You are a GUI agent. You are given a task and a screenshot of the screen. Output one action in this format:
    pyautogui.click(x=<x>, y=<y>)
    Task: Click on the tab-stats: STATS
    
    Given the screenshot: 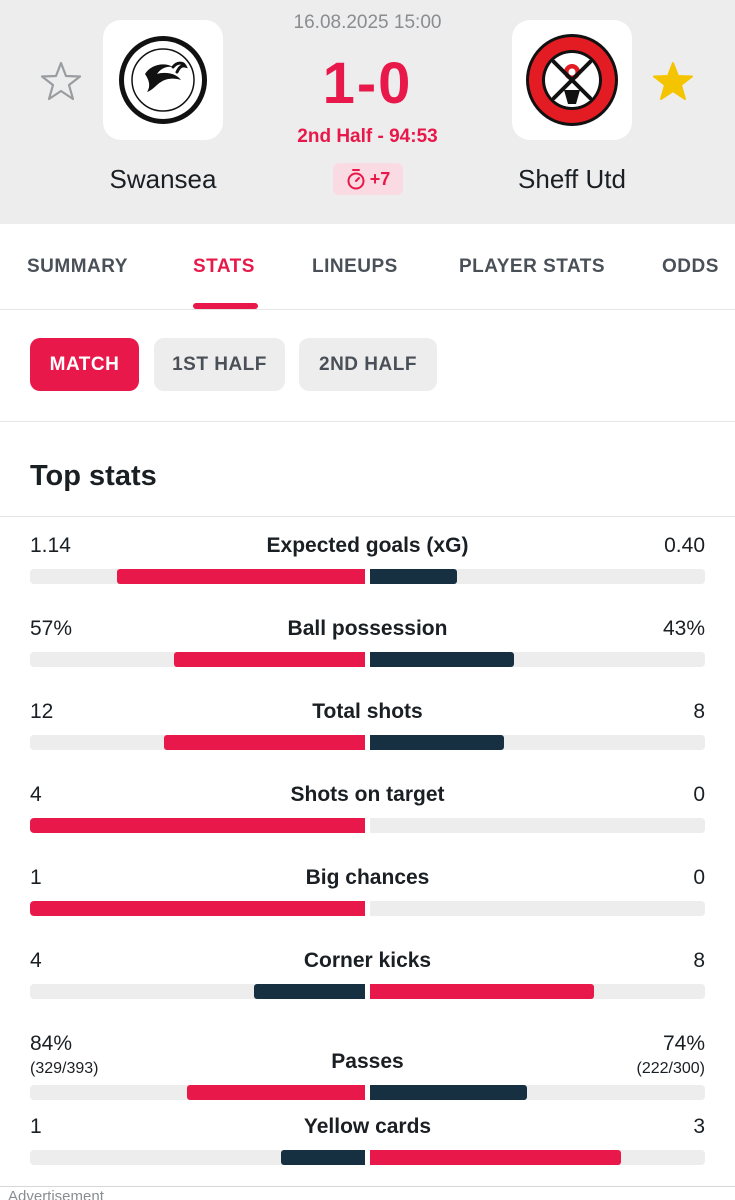 What is the action you would take?
    pyautogui.click(x=224, y=266)
    